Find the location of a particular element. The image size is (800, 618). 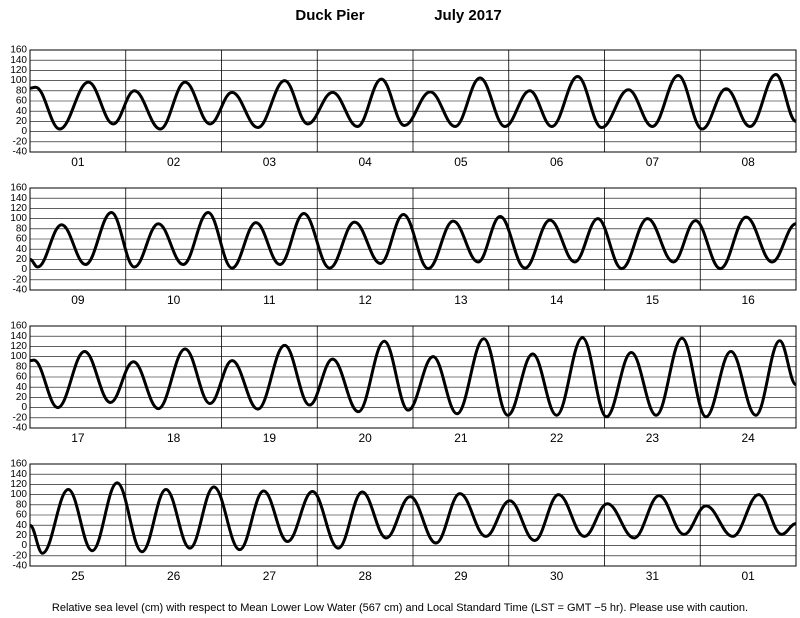

x-tick-label: 30 is located at coordinates (557, 576).